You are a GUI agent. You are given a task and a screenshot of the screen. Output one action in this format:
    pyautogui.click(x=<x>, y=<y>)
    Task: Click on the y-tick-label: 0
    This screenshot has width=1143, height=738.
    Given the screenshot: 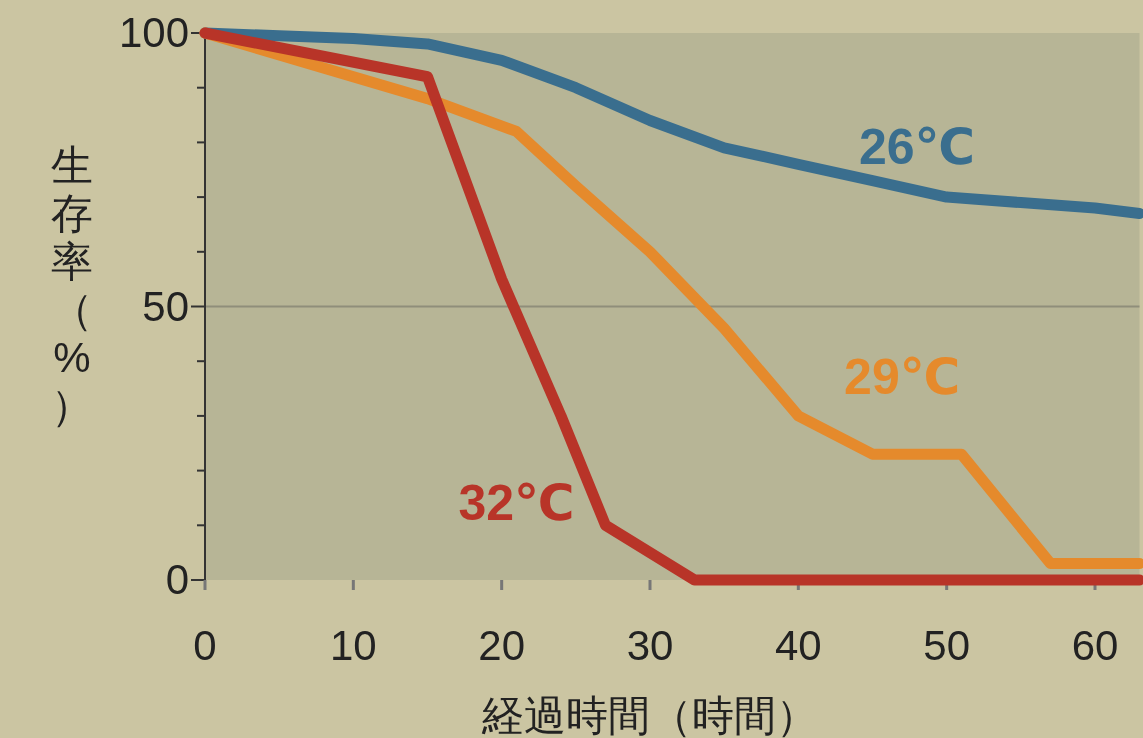 What is the action you would take?
    pyautogui.click(x=177, y=579)
    